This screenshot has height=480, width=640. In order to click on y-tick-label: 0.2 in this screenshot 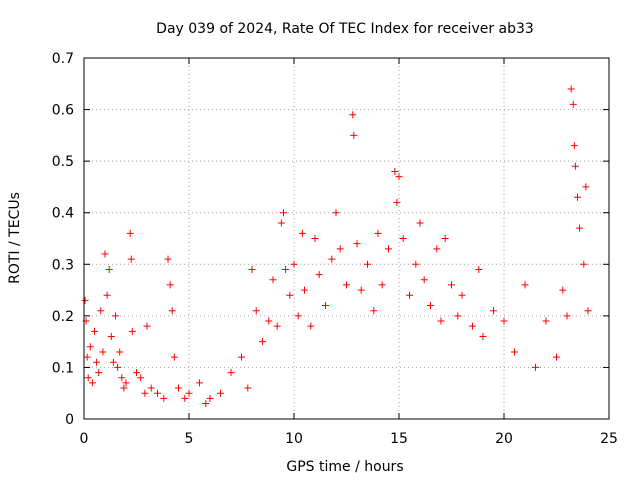, I will do `click(63, 317)`.